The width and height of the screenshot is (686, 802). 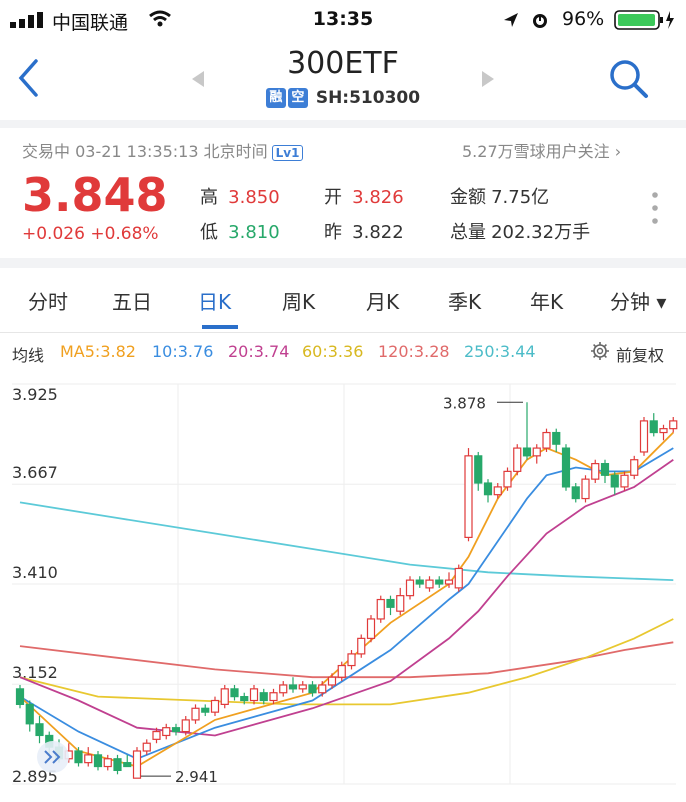 What do you see at coordinates (638, 302) in the screenshot?
I see `tab-minute: 分钟 ▾` at bounding box center [638, 302].